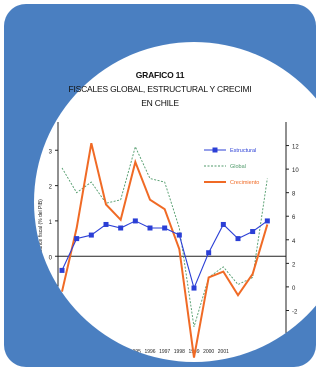  I want to click on chart-title-line-1: GRAFICO 11, so click(160, 75).